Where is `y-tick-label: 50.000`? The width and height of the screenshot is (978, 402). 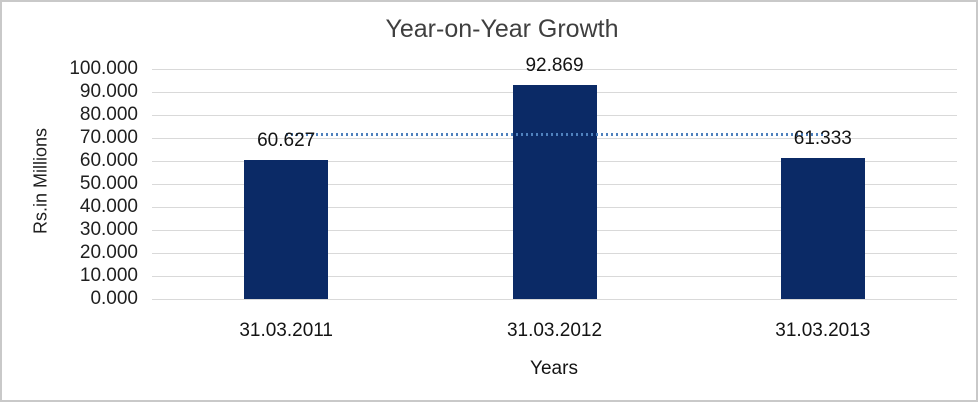 y-tick-label: 50.000 is located at coordinates (108, 183).